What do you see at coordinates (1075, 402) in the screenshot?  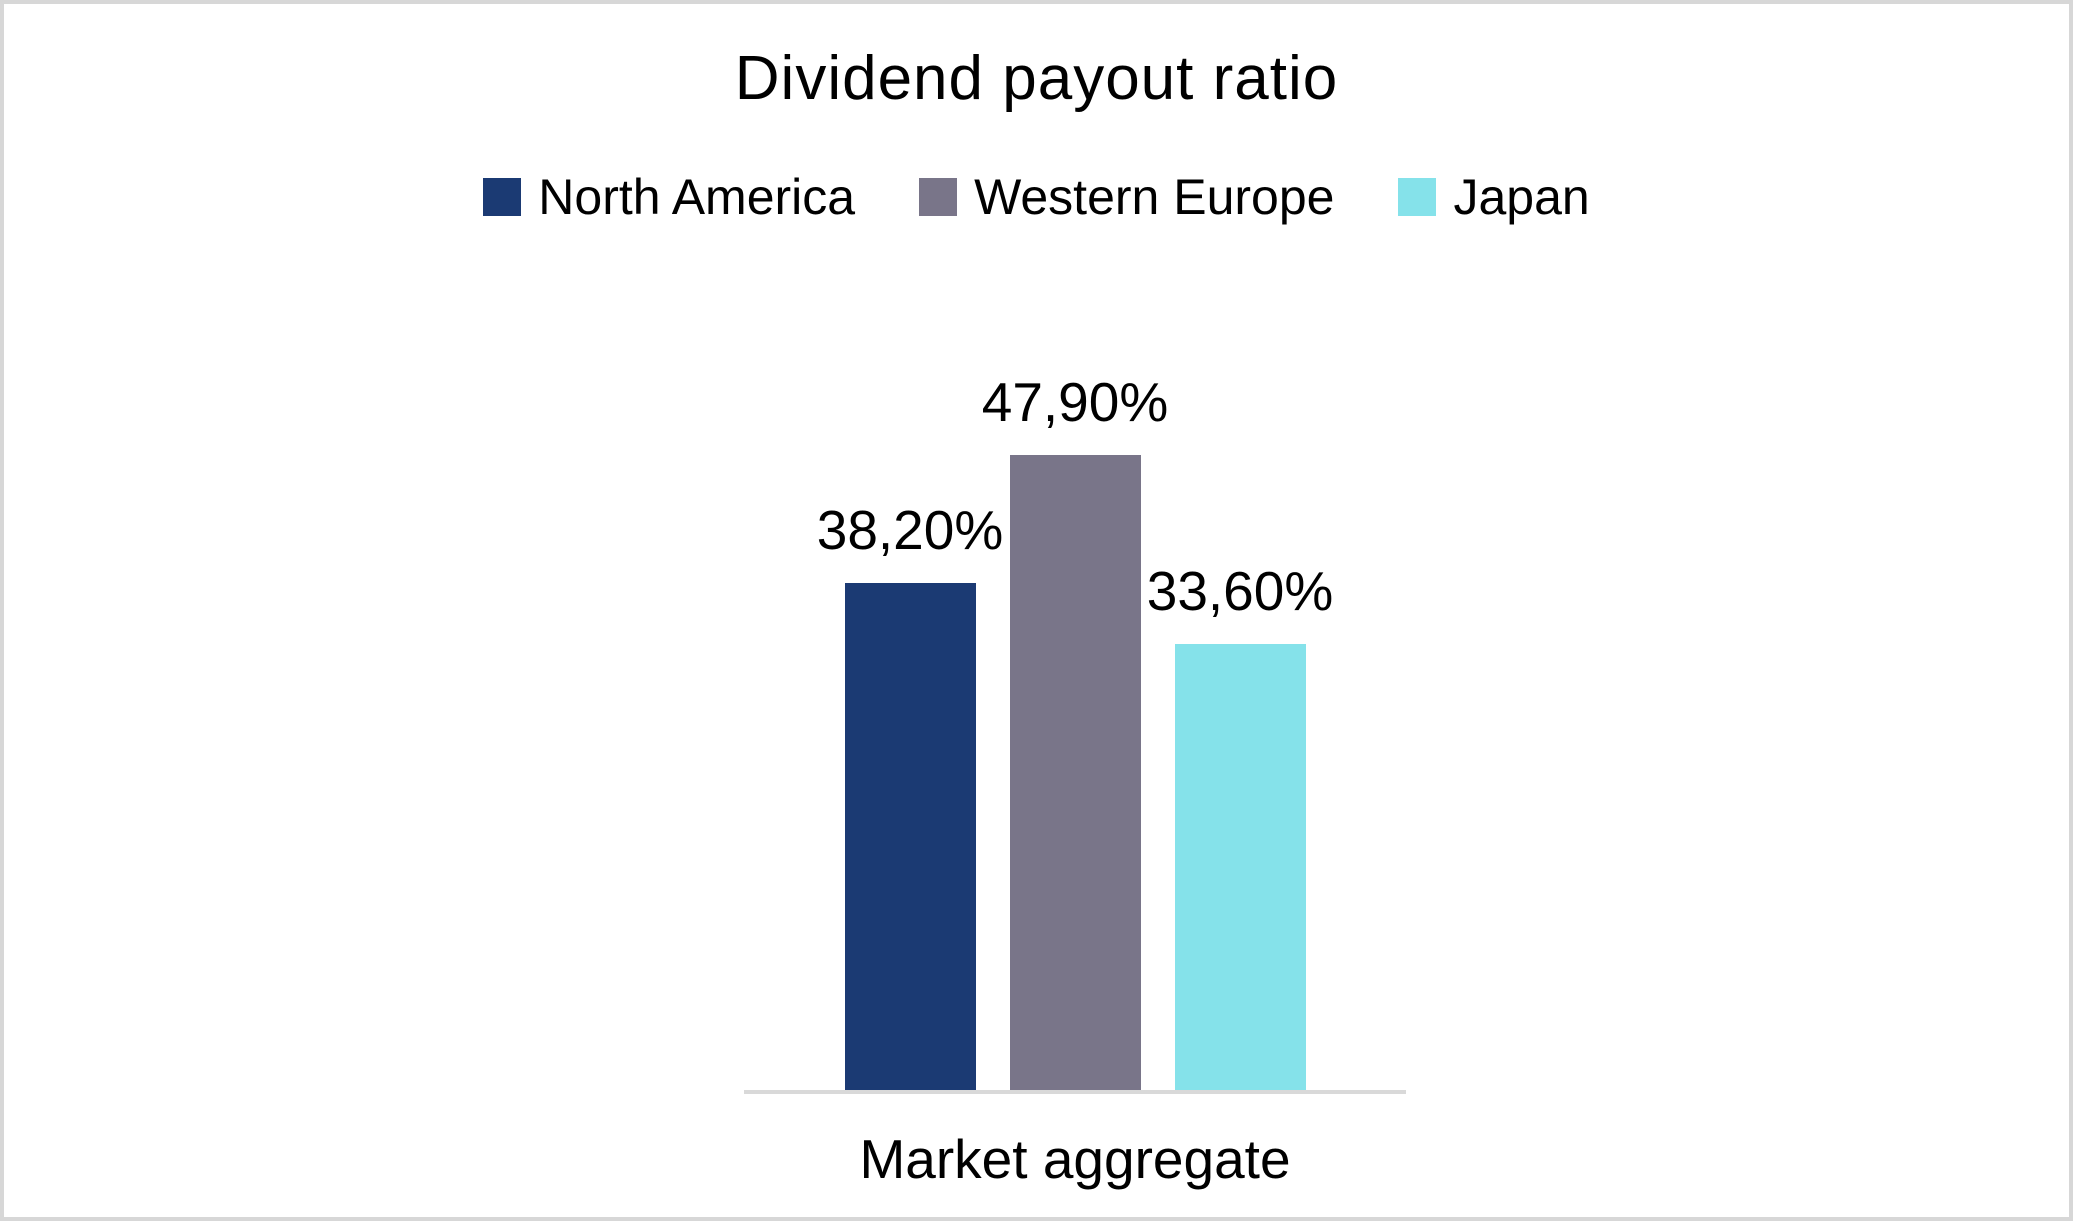 I see `bar-value-label: 47,90%` at bounding box center [1075, 402].